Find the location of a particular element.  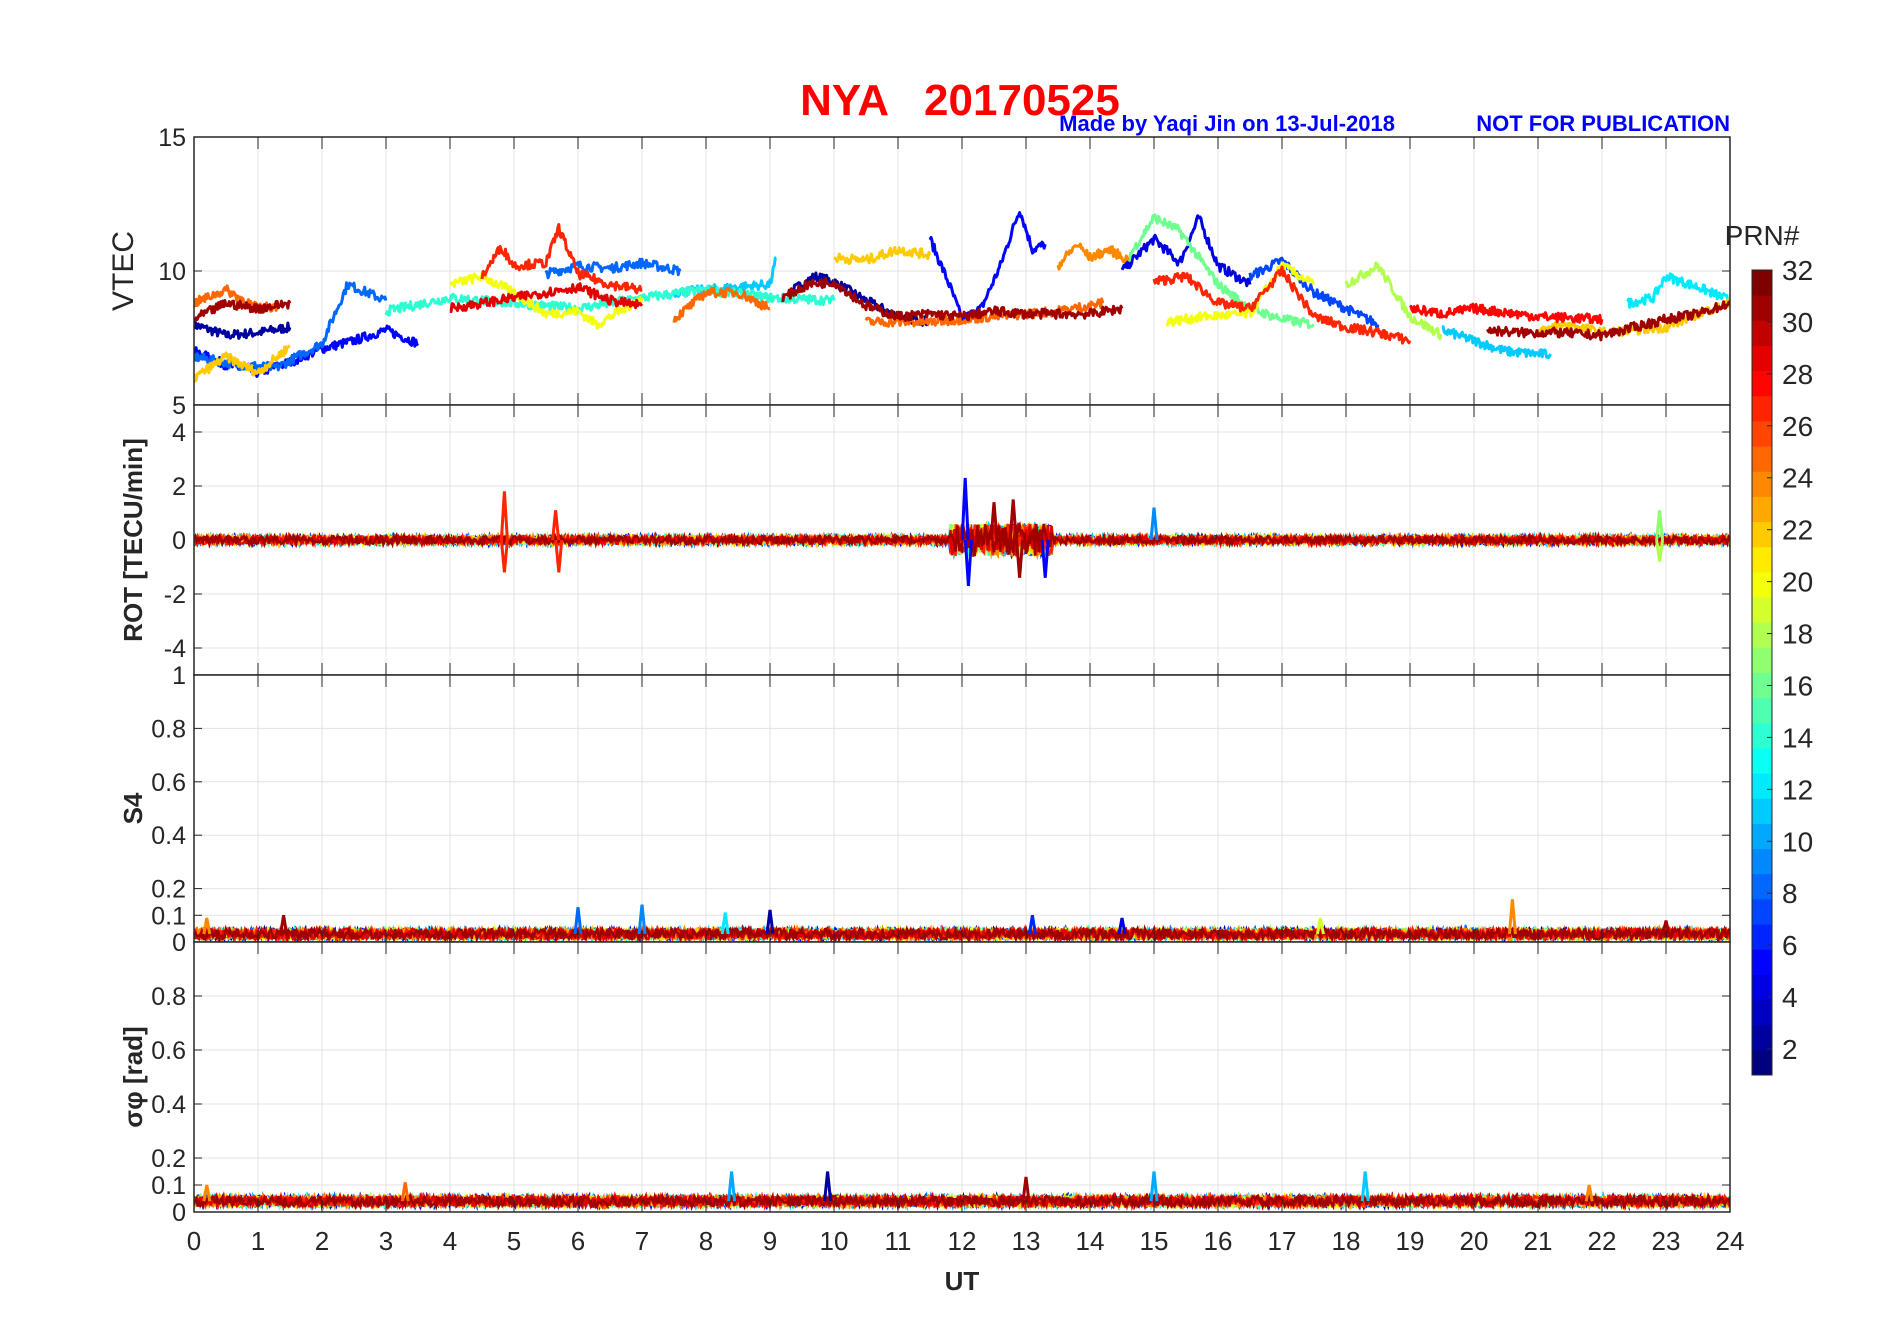

y-tick-label: 2 is located at coordinates (179, 487).